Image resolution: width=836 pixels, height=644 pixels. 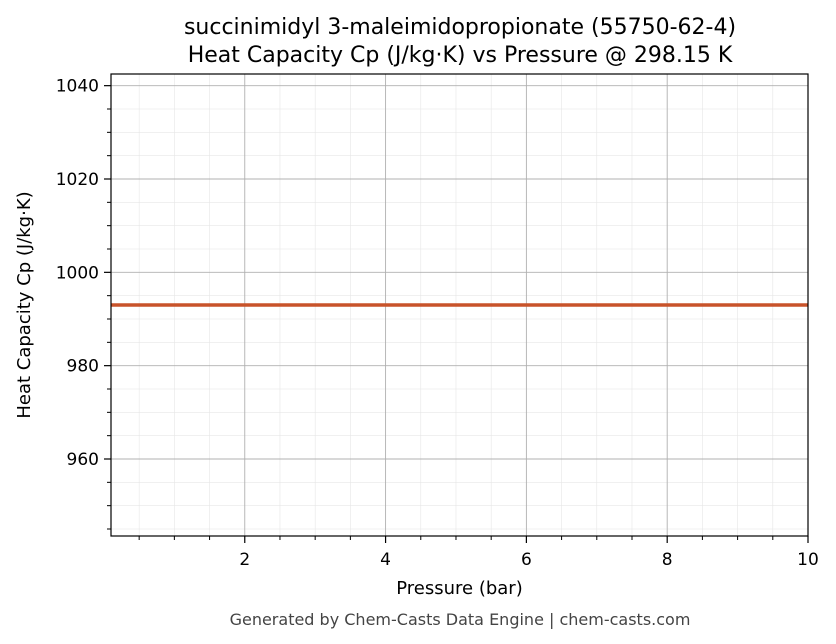 What do you see at coordinates (808, 560) in the screenshot?
I see `x-tick-label: 10` at bounding box center [808, 560].